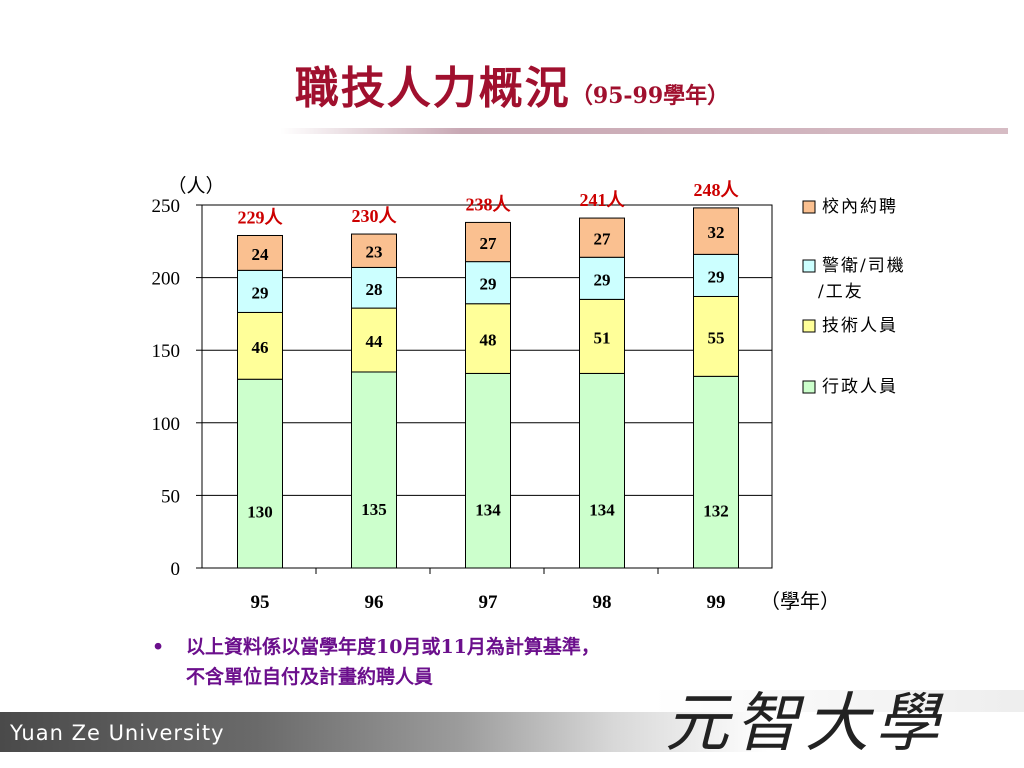  What do you see at coordinates (376, 662) in the screenshot?
I see `footnote: • 以上資料係以當學年度10月或11月為計算基準， 不含單位自付及計畫約聘人員` at bounding box center [376, 662].